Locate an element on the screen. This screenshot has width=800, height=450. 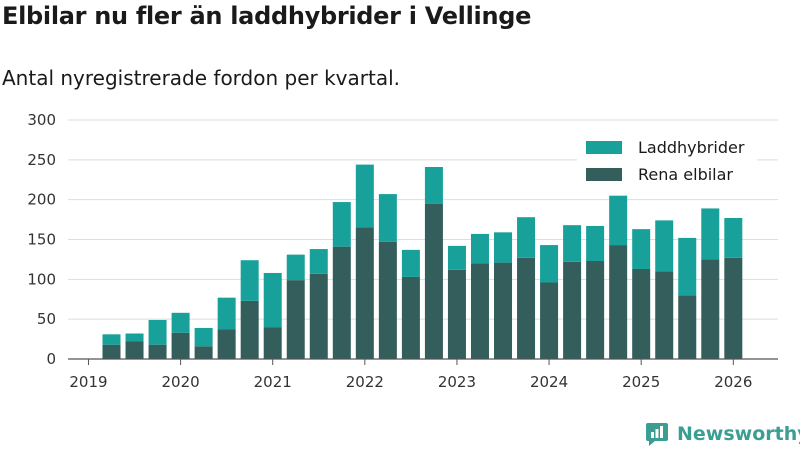
y-tick-label: 250 is located at coordinates (41, 160).